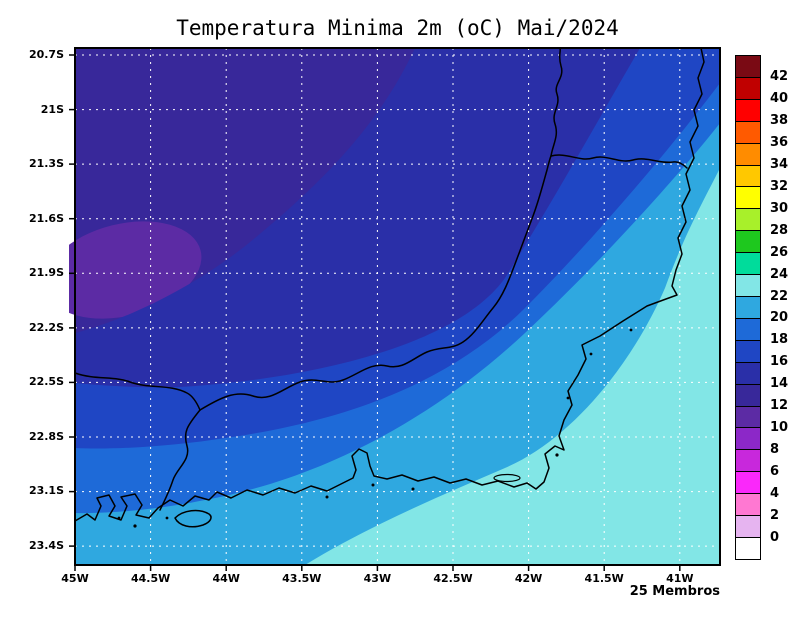 The width and height of the screenshot is (800, 618). Describe the element at coordinates (779, 142) in the screenshot. I see `colorbar-tick-label: 36` at that location.